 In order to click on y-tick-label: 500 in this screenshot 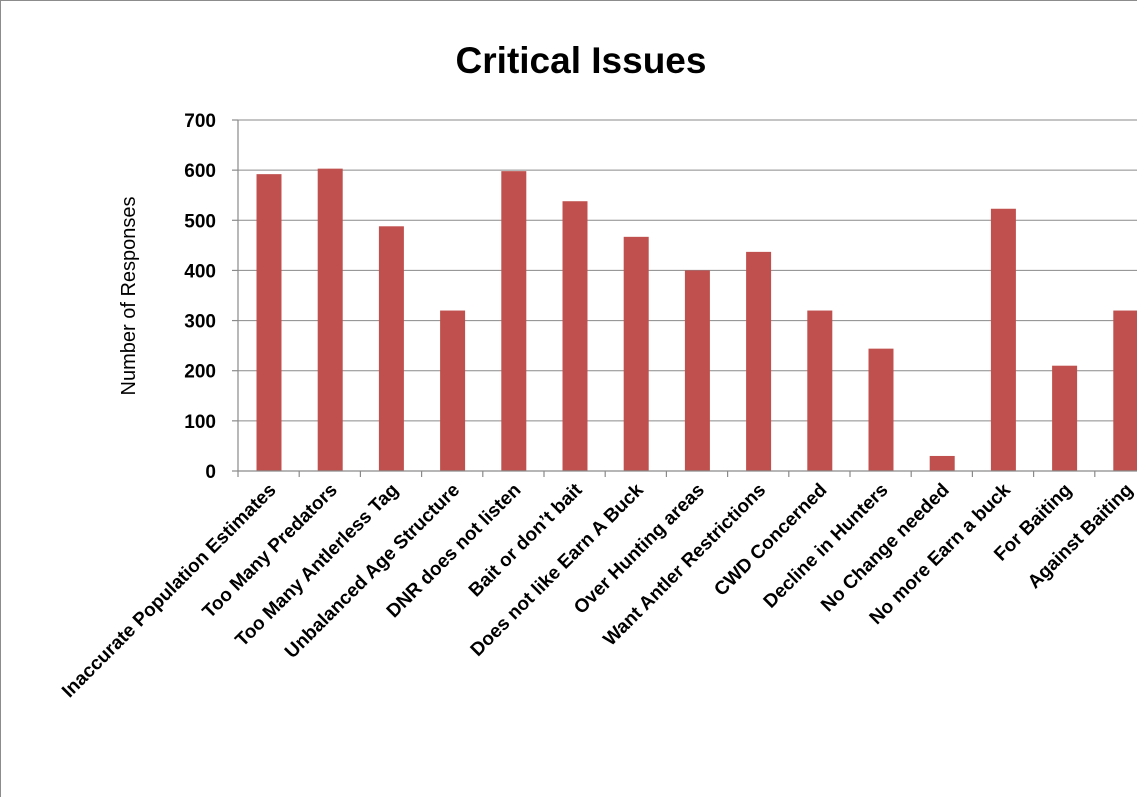, I will do `click(200, 221)`.